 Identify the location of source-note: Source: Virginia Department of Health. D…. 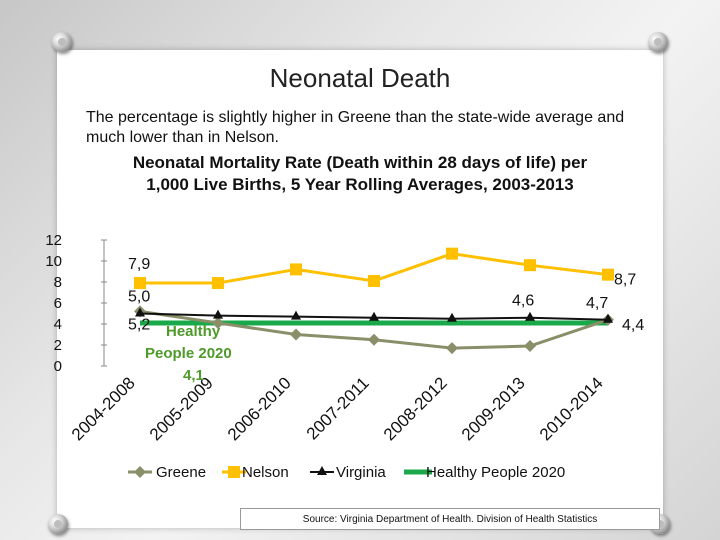
(450, 519).